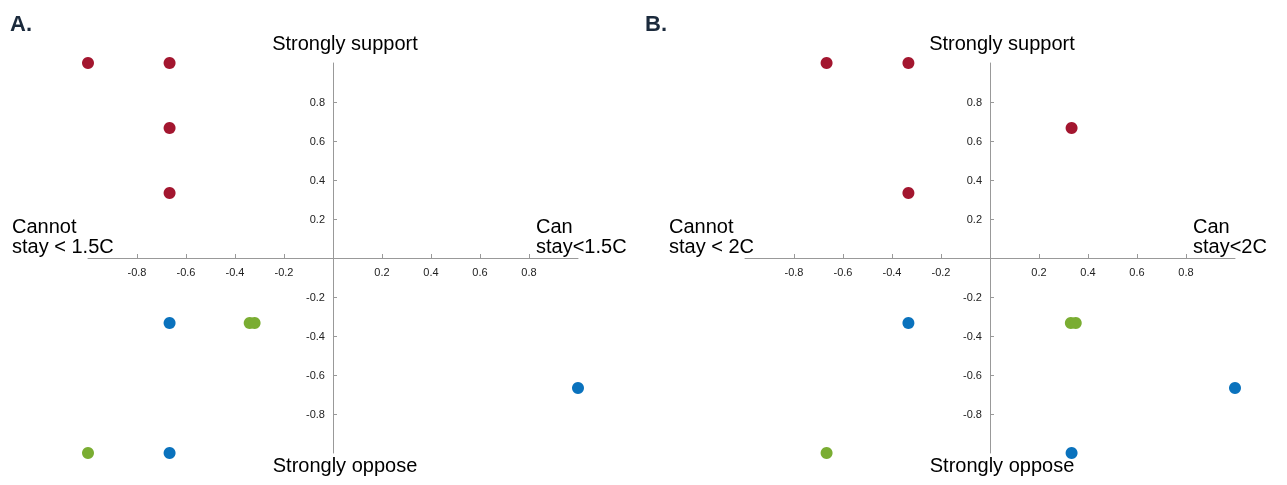  Describe the element at coordinates (1230, 236) in the screenshot. I see `annotation: Can stay<2C` at that location.